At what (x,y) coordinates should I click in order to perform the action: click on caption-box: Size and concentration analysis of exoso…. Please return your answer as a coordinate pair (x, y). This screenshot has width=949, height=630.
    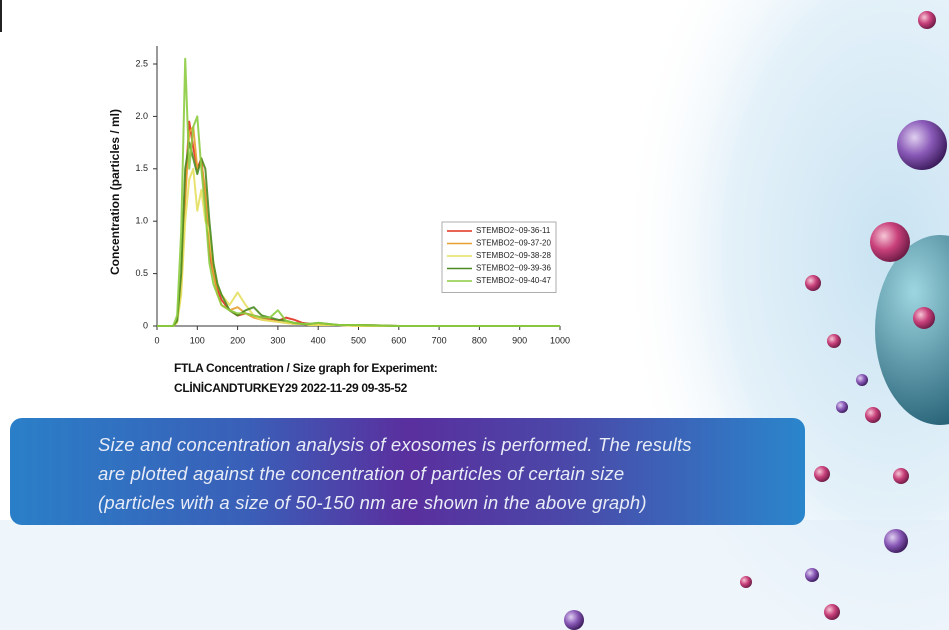
    Looking at the image, I should click on (407, 471).